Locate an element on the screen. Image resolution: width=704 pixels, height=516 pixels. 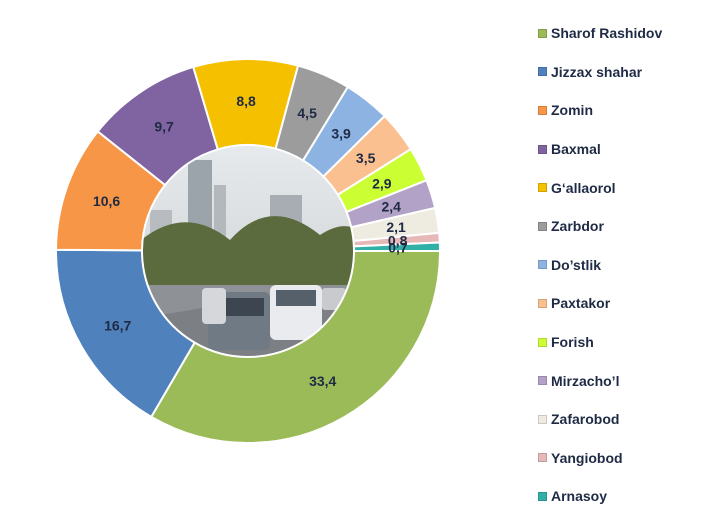
legend-item-mirzacho-l: Mirzacho’l is located at coordinates (621, 380).